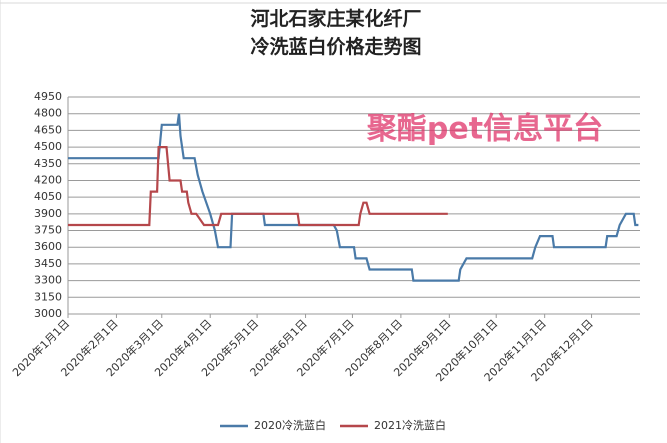  I want to click on series-line, so click(258, 186).